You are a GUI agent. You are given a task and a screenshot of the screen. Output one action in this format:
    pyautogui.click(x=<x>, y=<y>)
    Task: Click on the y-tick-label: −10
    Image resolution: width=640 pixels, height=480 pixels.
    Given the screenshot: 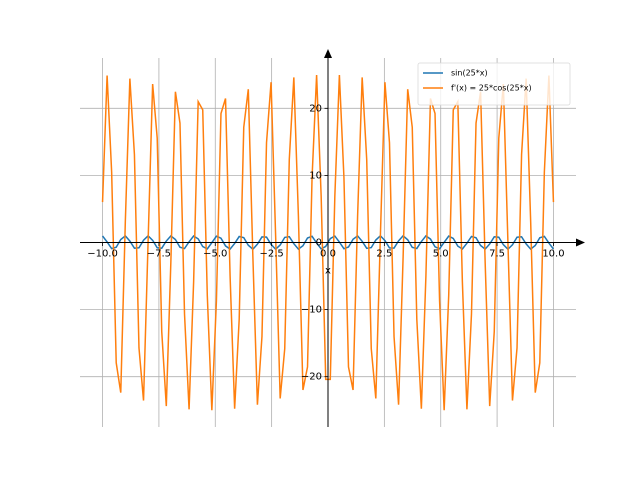 What is the action you would take?
    pyautogui.click(x=311, y=310)
    